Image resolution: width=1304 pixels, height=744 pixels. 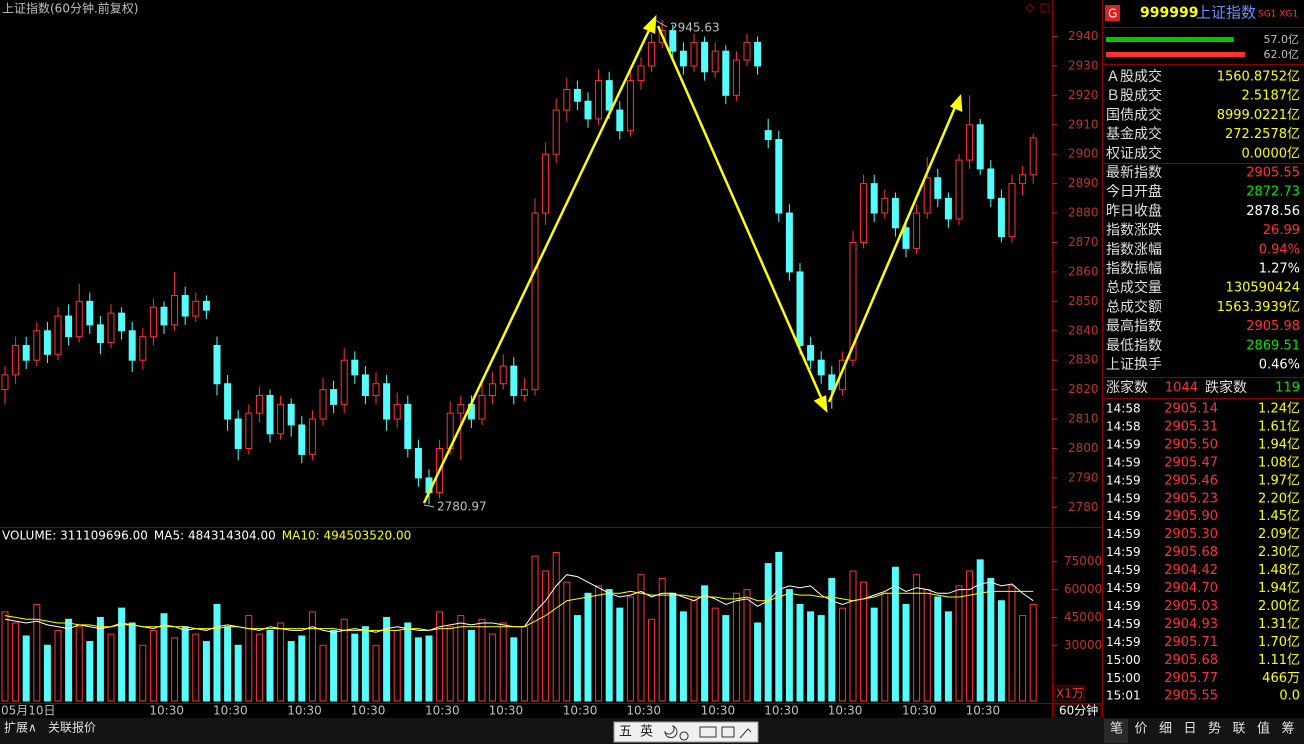 What do you see at coordinates (708, 732) in the screenshot?
I see `ime-icons` at bounding box center [708, 732].